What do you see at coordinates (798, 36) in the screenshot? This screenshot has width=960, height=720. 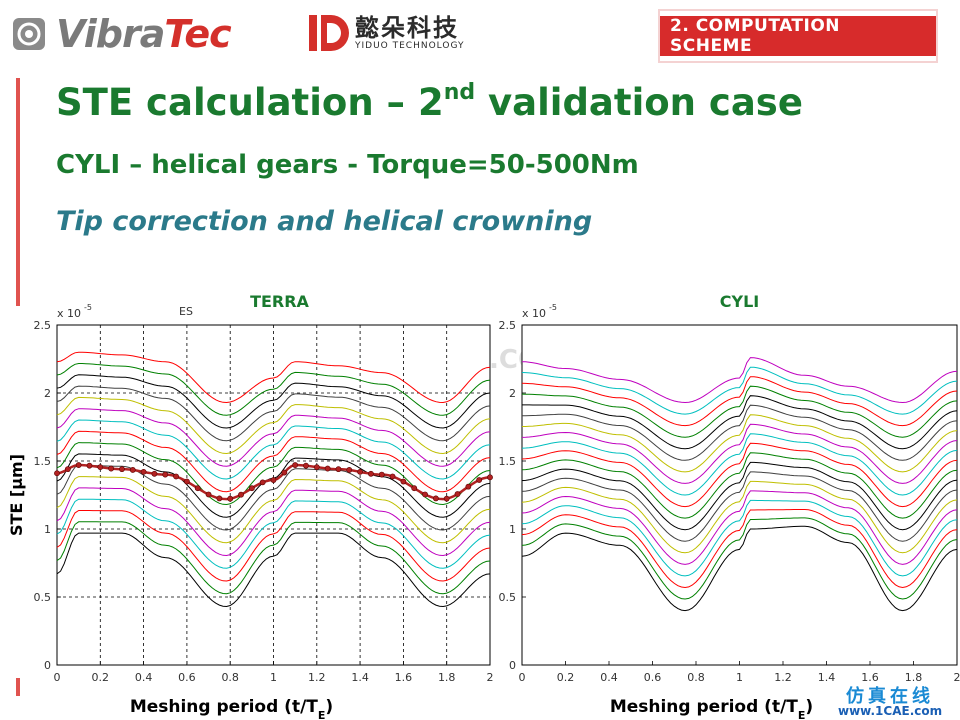 I see `section-badge-label: 2. COMPUTATION SCHEME` at bounding box center [798, 36].